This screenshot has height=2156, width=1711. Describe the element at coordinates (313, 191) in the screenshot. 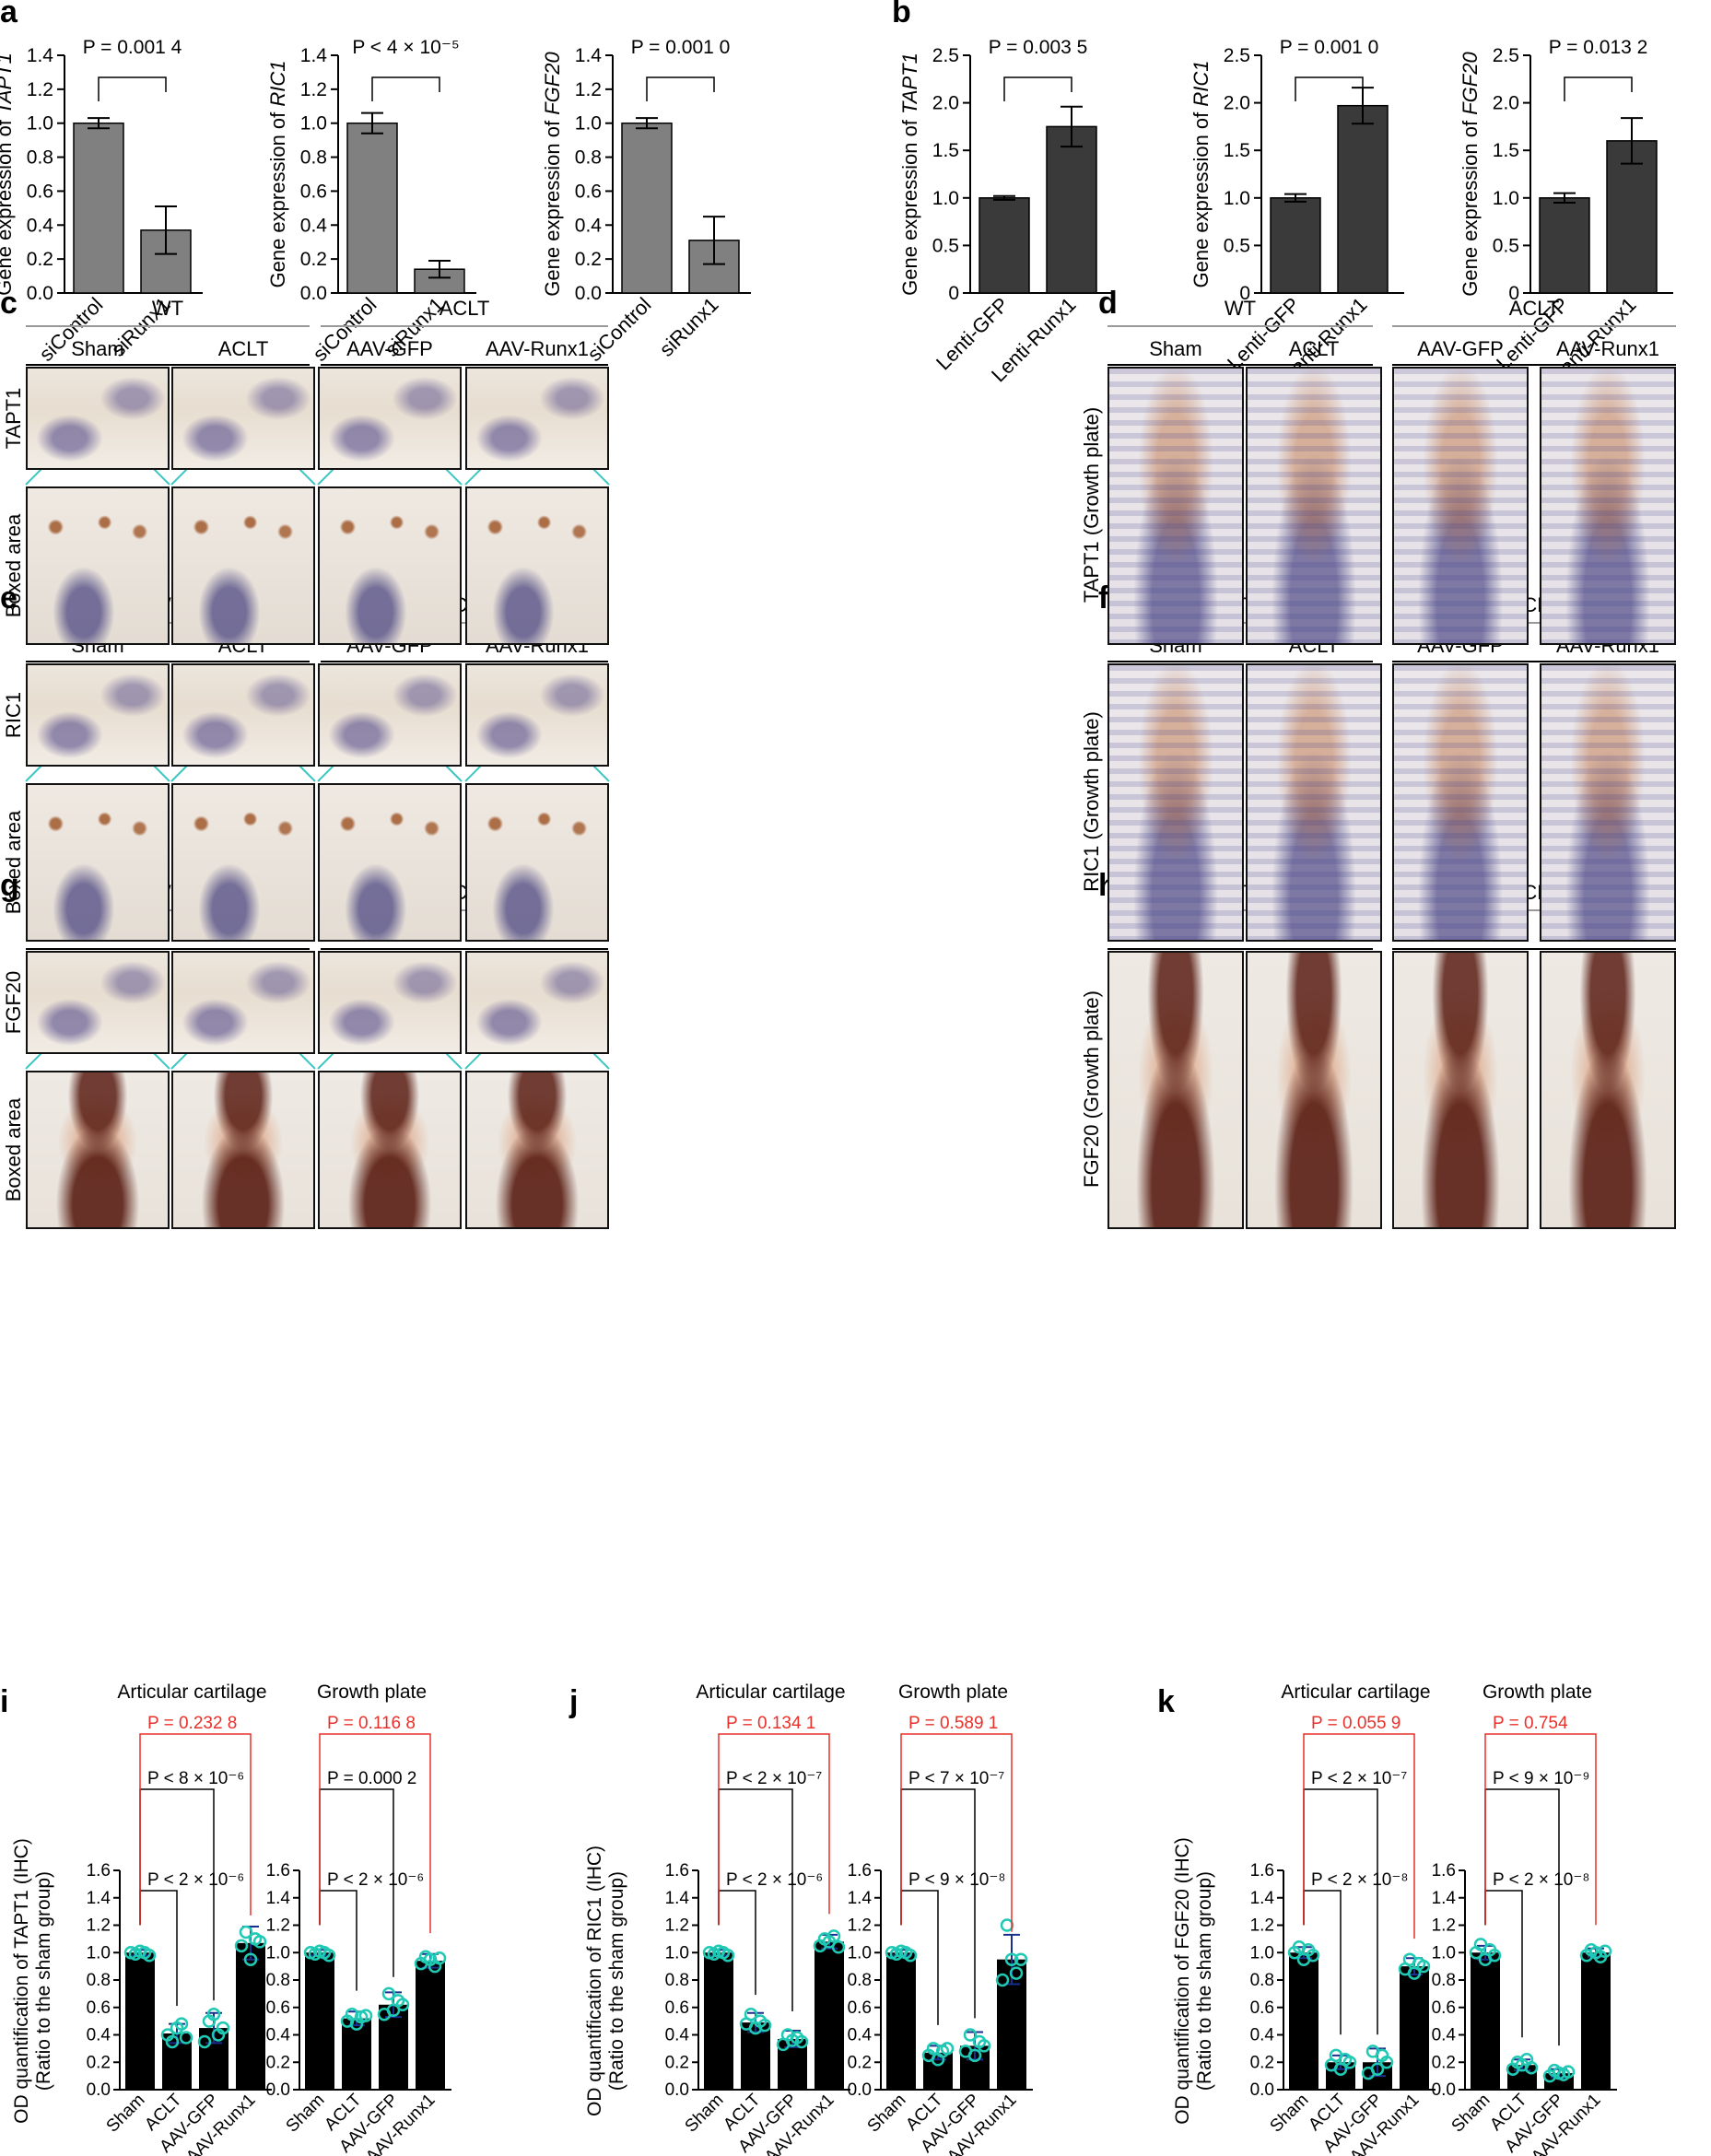

I see `y-tick-label: 0.6` at that location.